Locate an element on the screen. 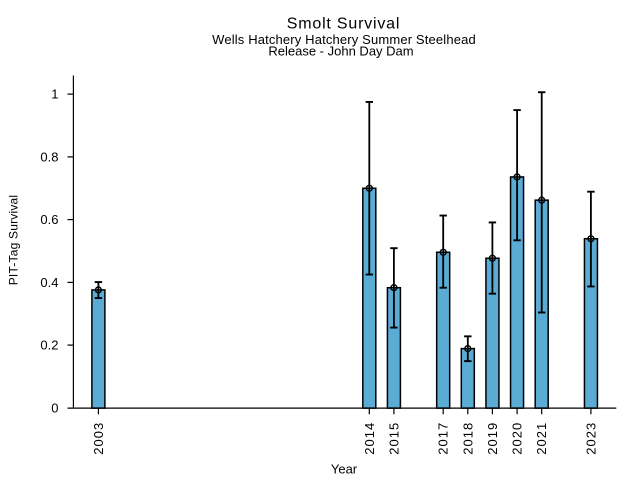  svg-text: 2020 is located at coordinates (517, 438).